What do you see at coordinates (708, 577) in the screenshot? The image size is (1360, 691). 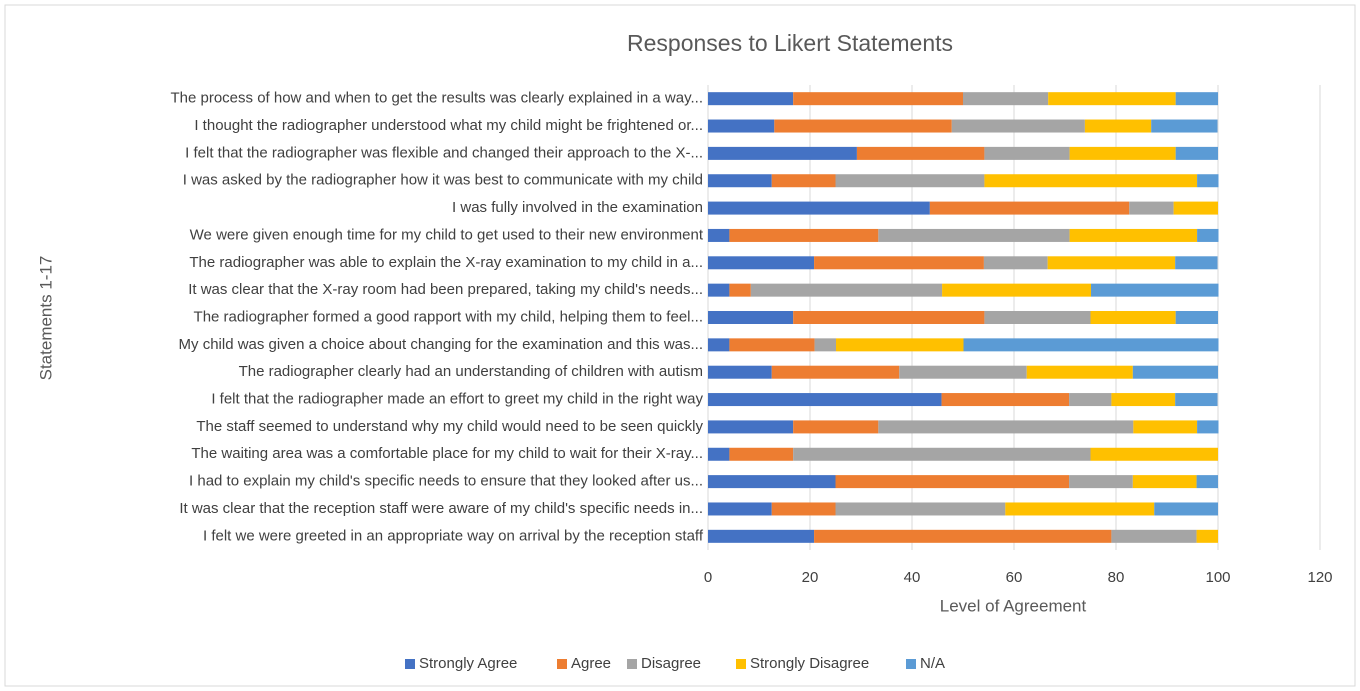 I see `x-tick-label: 0` at bounding box center [708, 577].